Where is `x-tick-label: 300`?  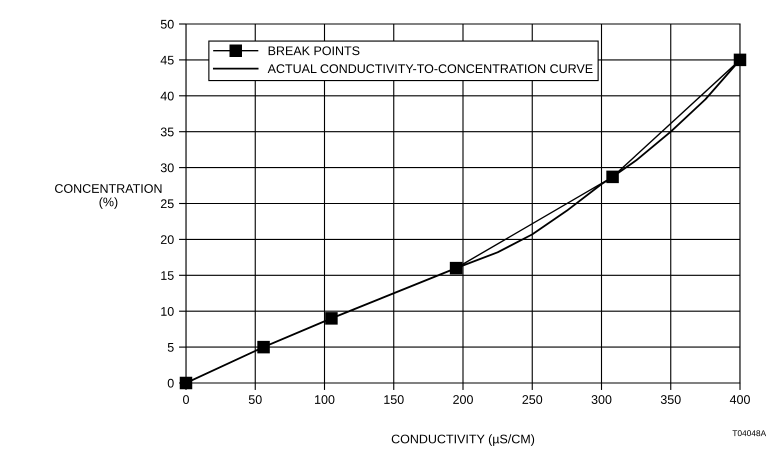 x-tick-label: 300 is located at coordinates (602, 399).